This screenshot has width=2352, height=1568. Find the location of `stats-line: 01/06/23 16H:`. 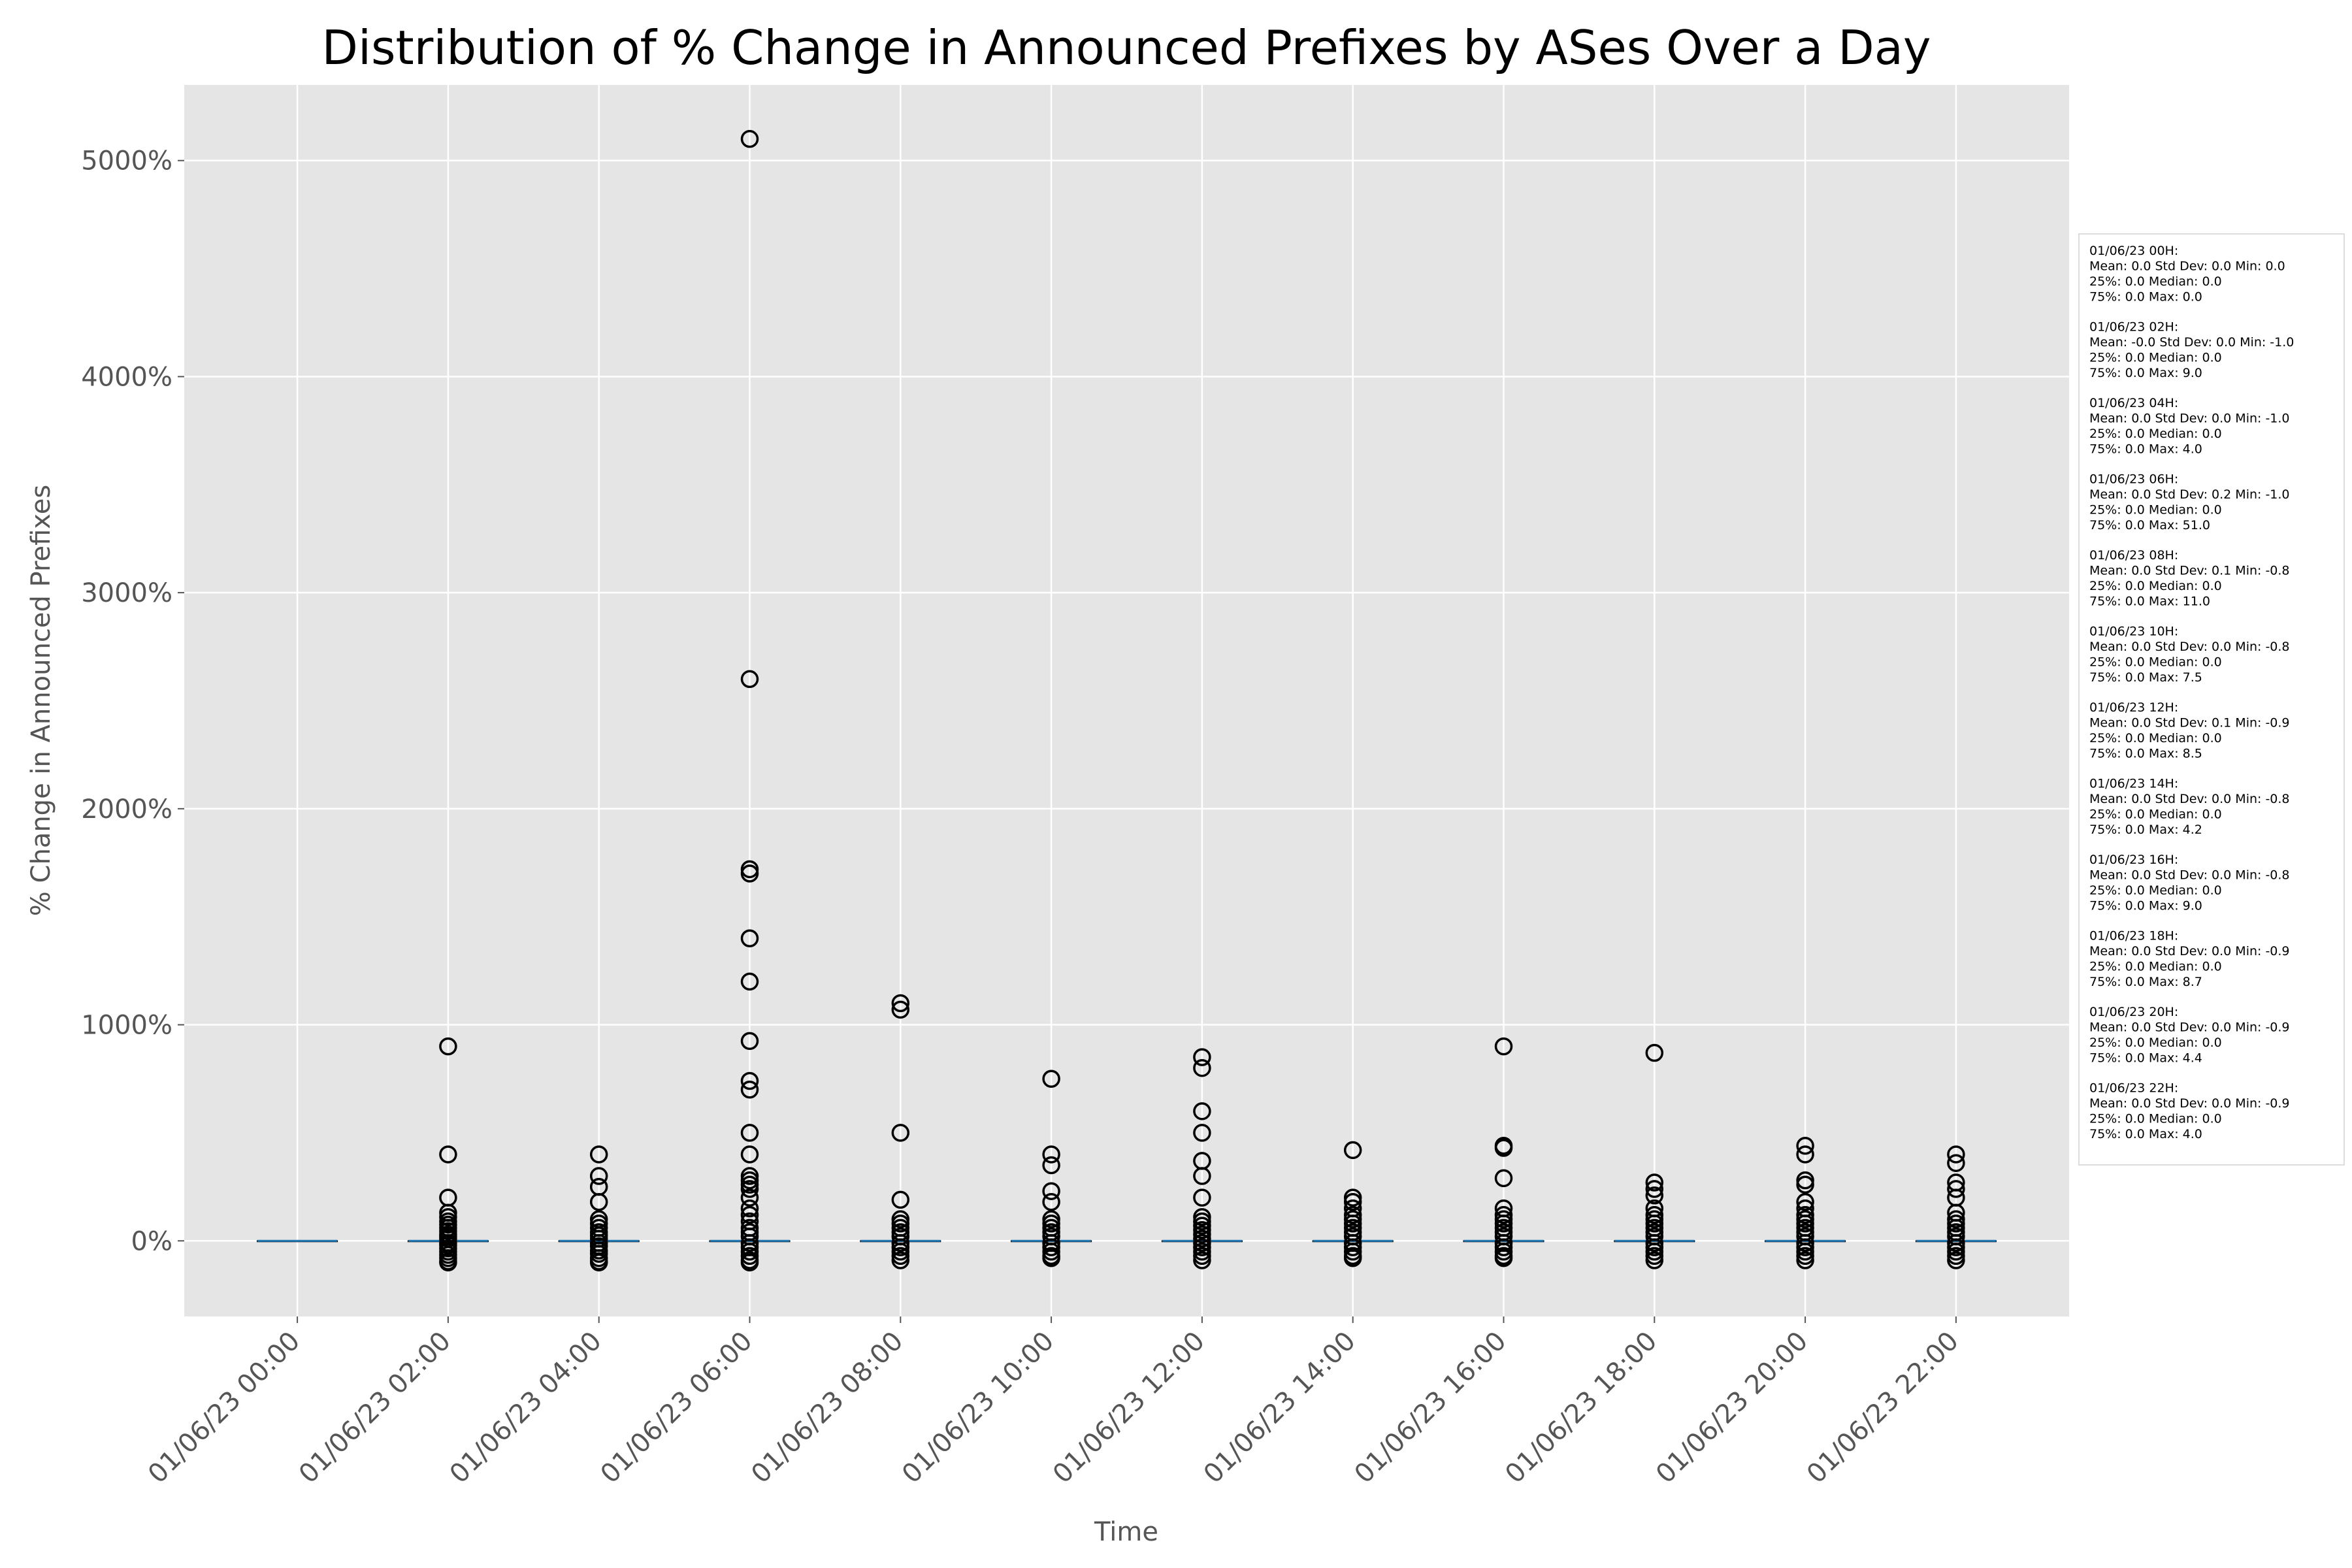

stats-line: 01/06/23 16H: is located at coordinates (2133, 860).